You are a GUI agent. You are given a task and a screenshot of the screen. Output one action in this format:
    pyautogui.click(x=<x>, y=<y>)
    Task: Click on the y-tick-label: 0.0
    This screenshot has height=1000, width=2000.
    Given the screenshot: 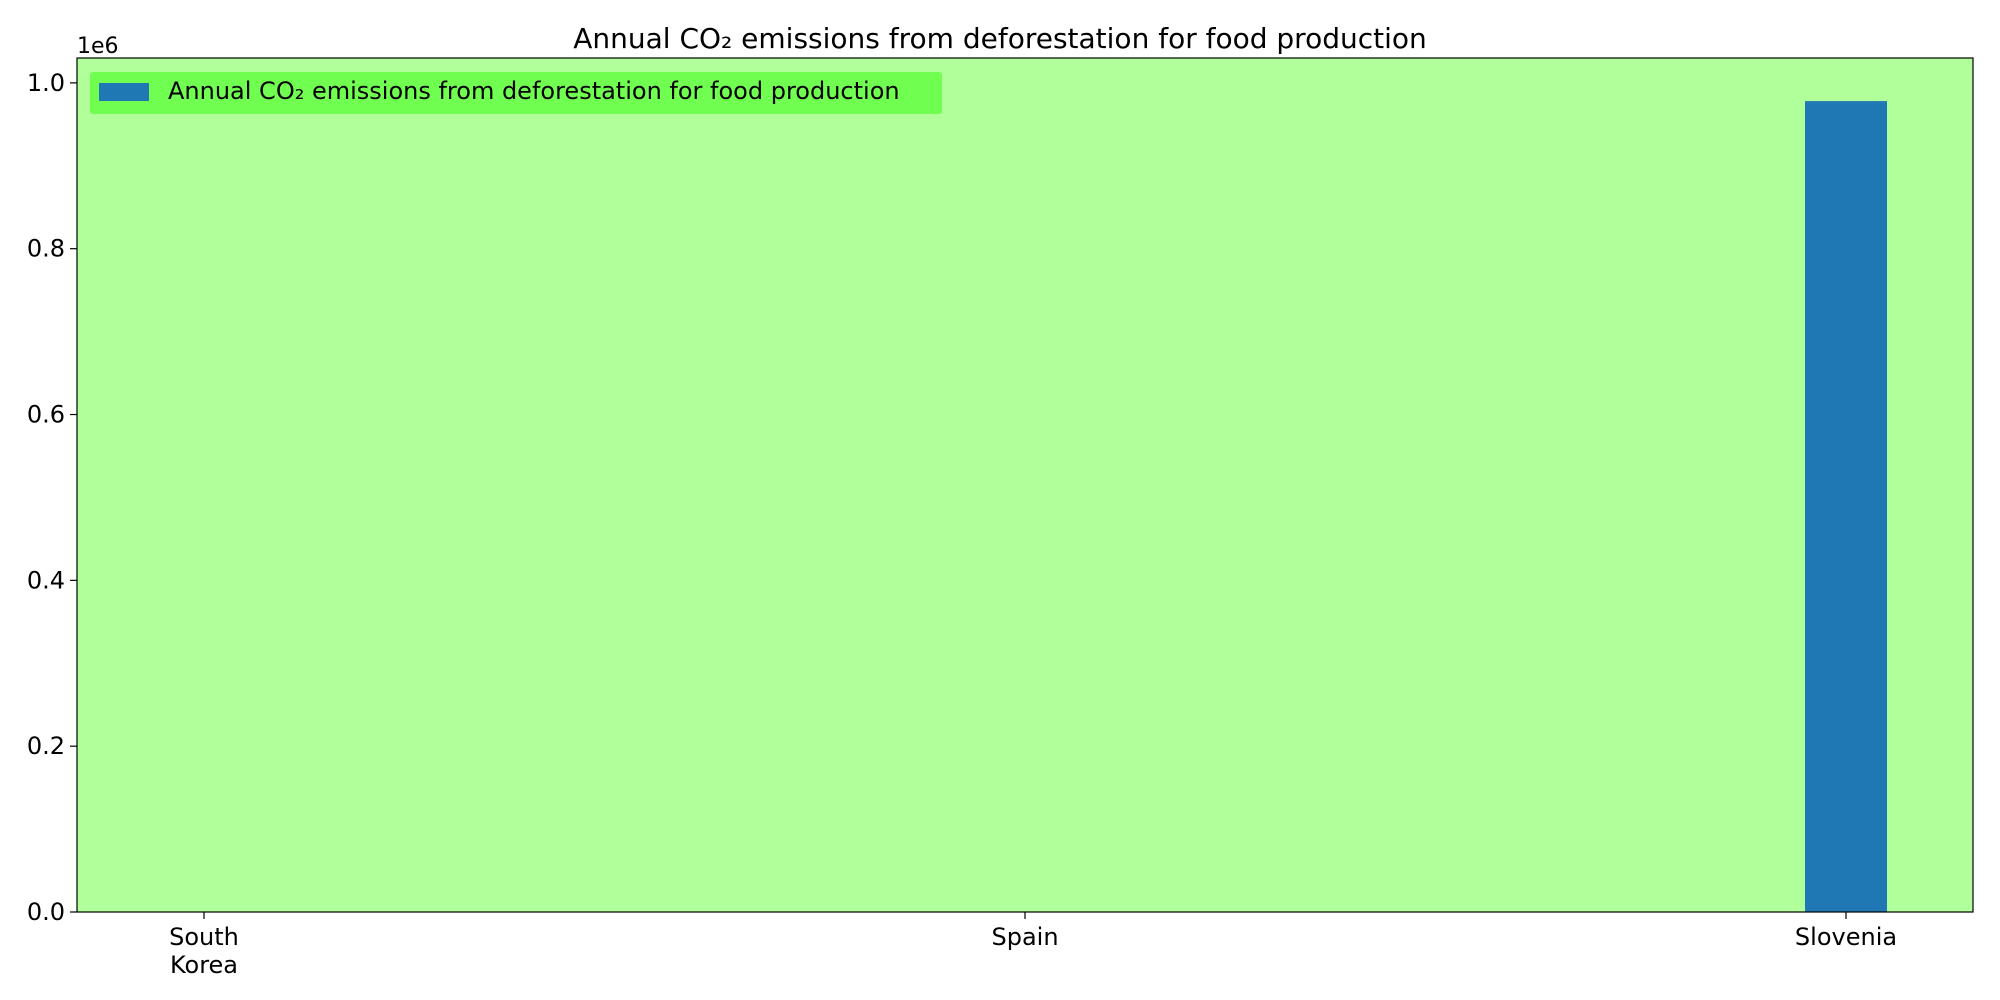 What is the action you would take?
    pyautogui.click(x=46, y=912)
    